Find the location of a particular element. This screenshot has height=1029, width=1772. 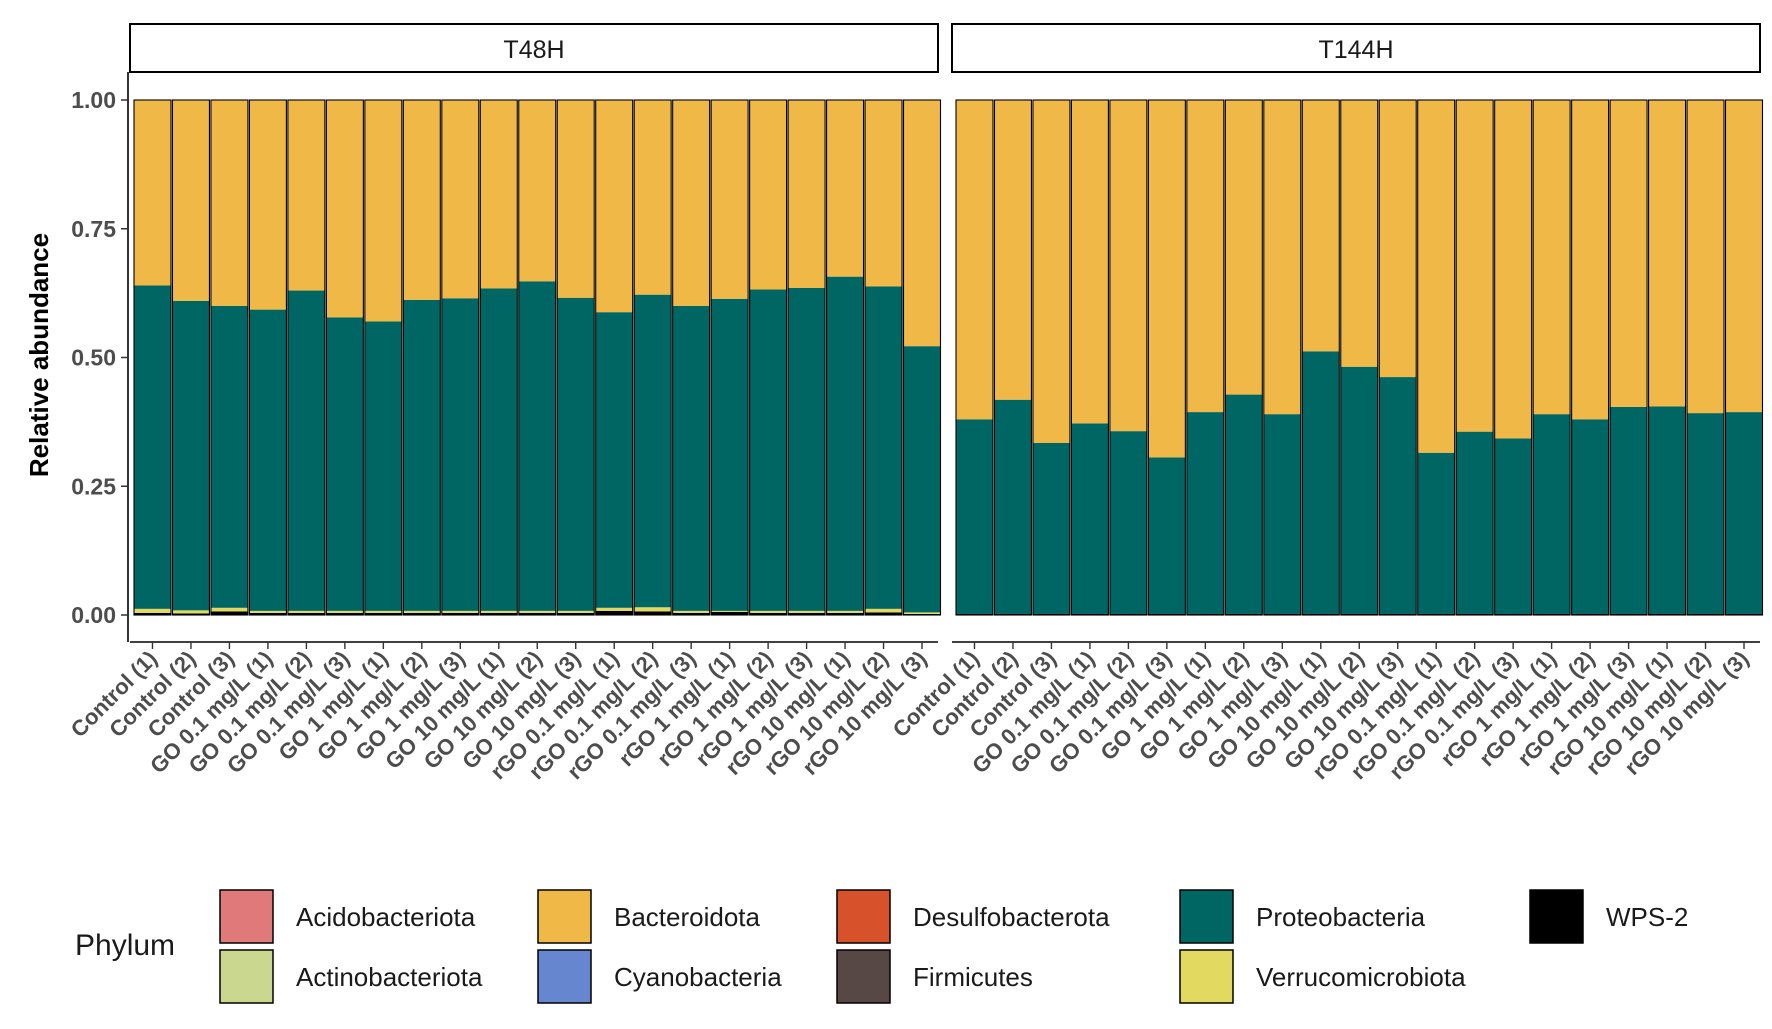

legend-label: Cyanobacteria is located at coordinates (698, 977).